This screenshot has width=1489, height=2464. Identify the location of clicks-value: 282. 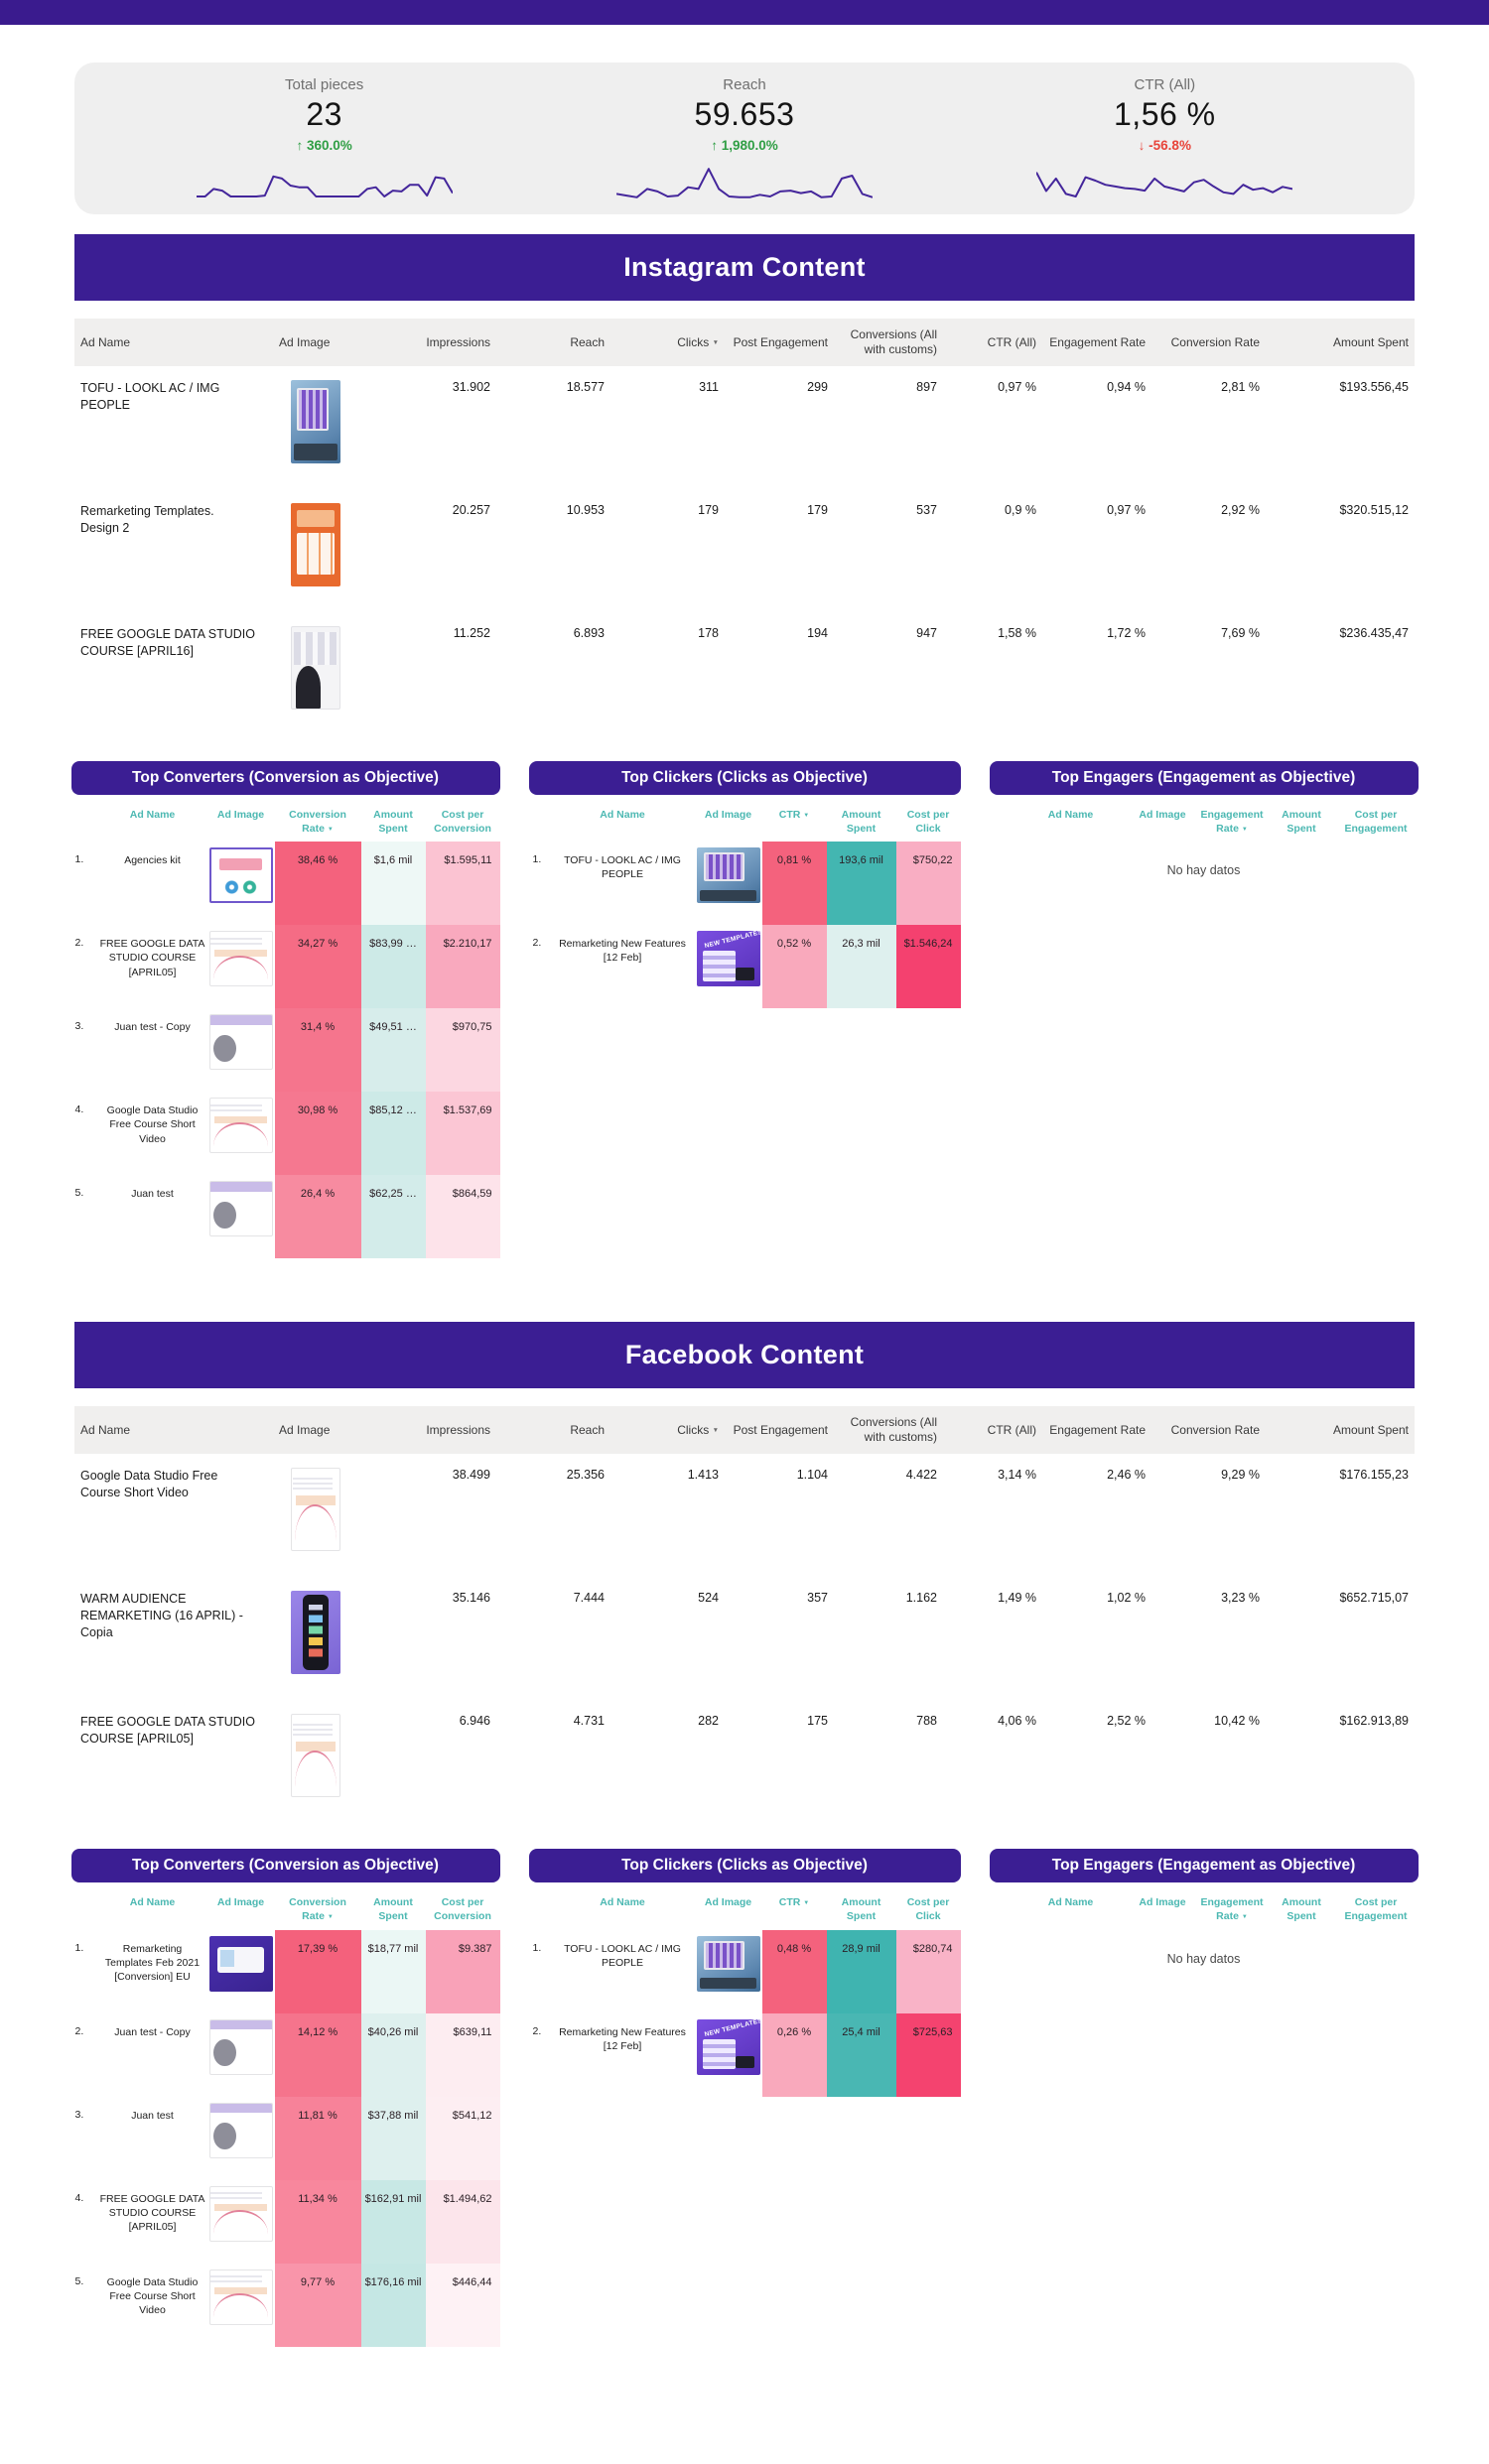
(709, 1721).